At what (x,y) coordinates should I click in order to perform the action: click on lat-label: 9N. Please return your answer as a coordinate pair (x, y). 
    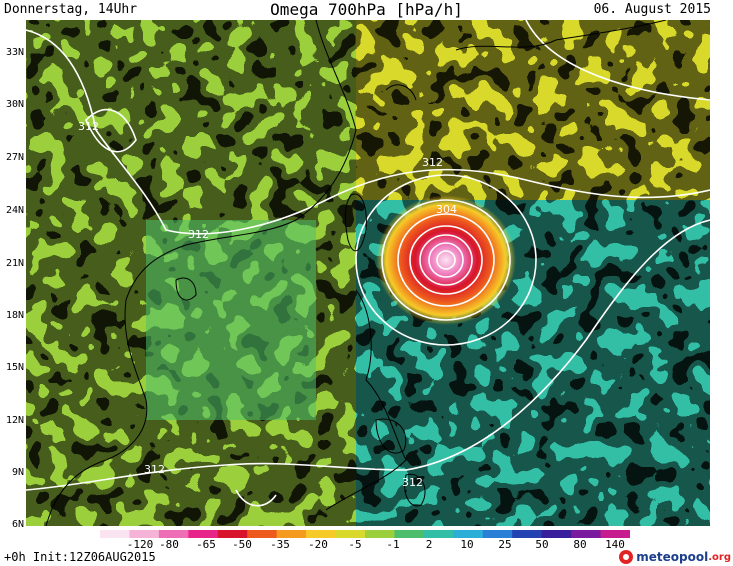
    Looking at the image, I should click on (17, 472).